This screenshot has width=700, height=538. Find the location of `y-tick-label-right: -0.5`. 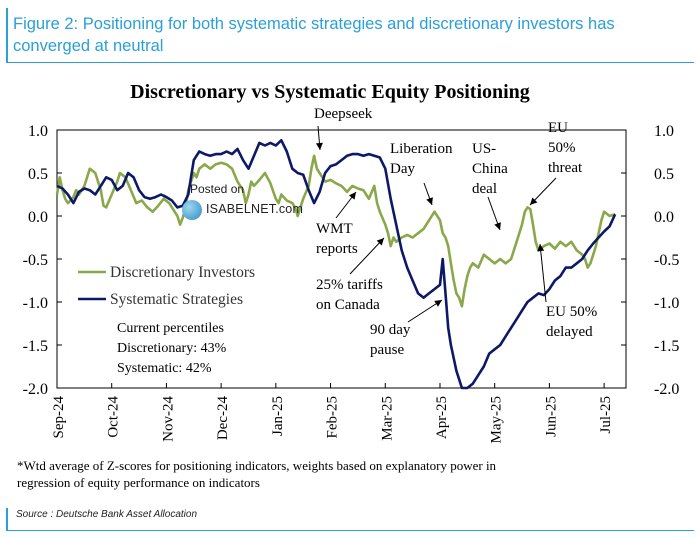

y-tick-label-right: -0.5 is located at coordinates (666, 260).